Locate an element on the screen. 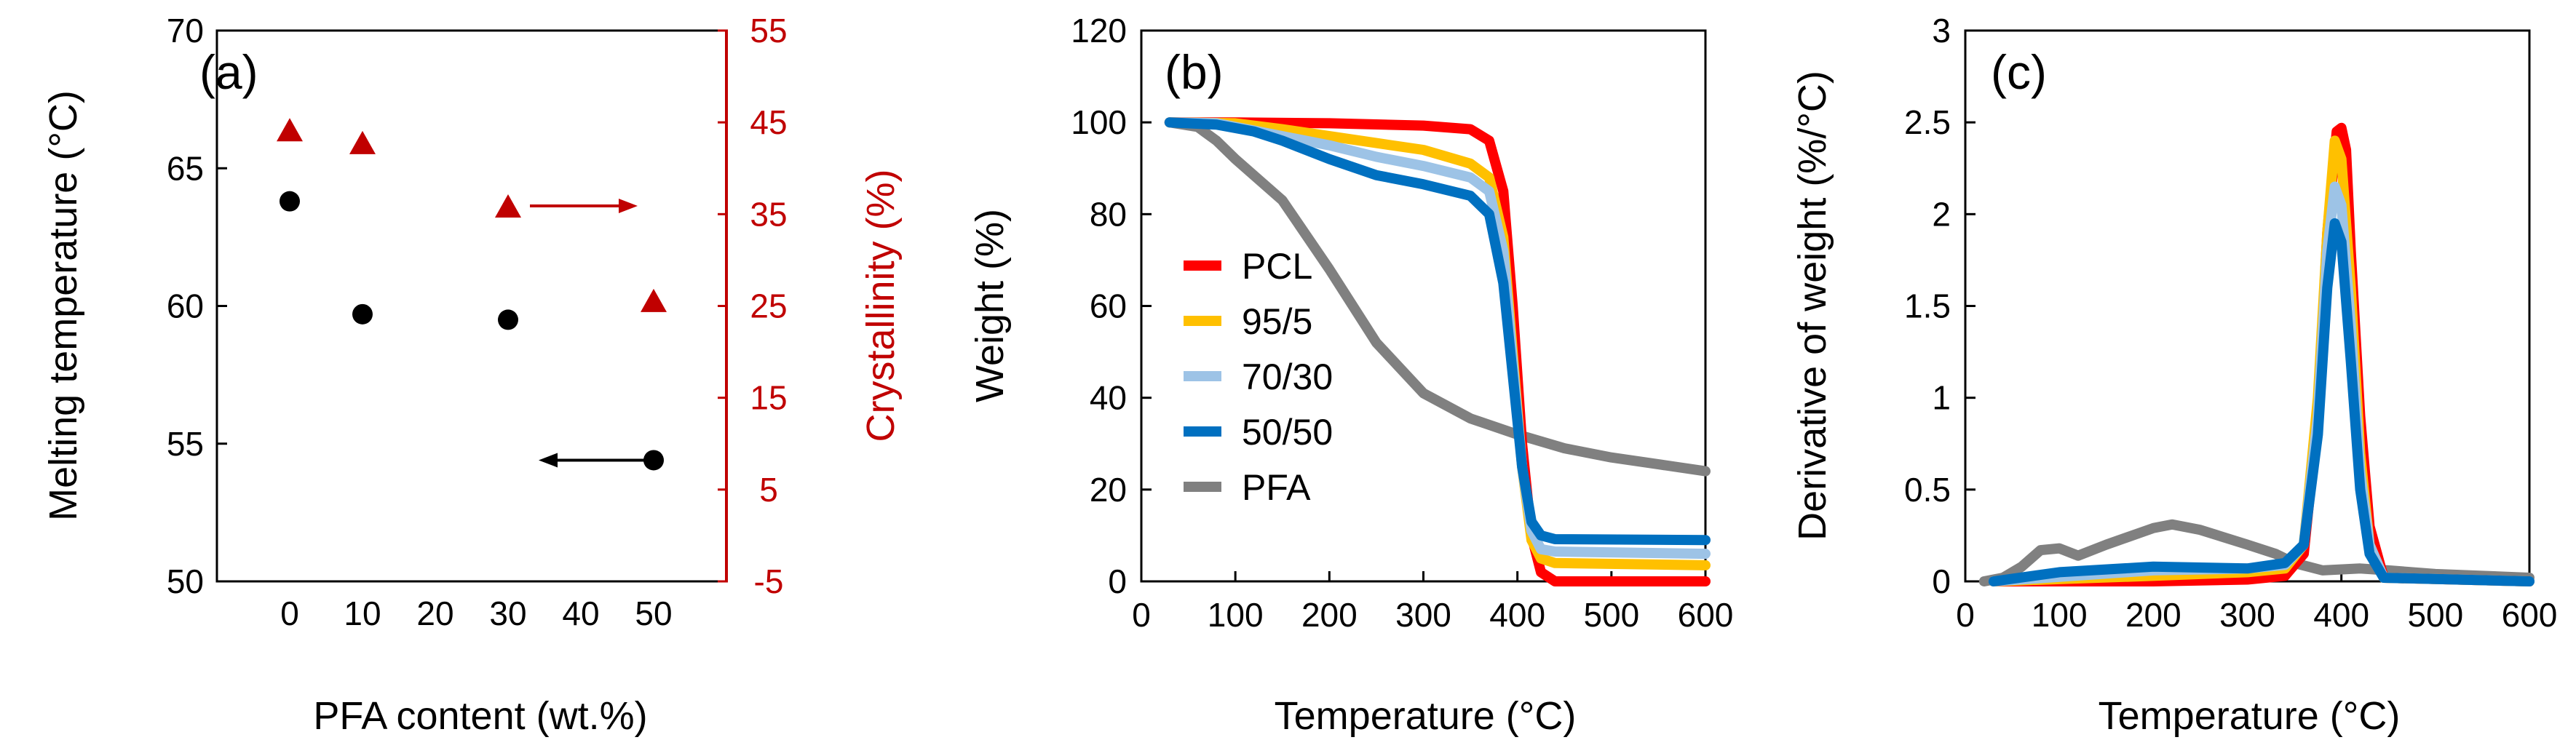 This screenshot has width=2576, height=756. panel-b-lines is located at coordinates (1437, 351).